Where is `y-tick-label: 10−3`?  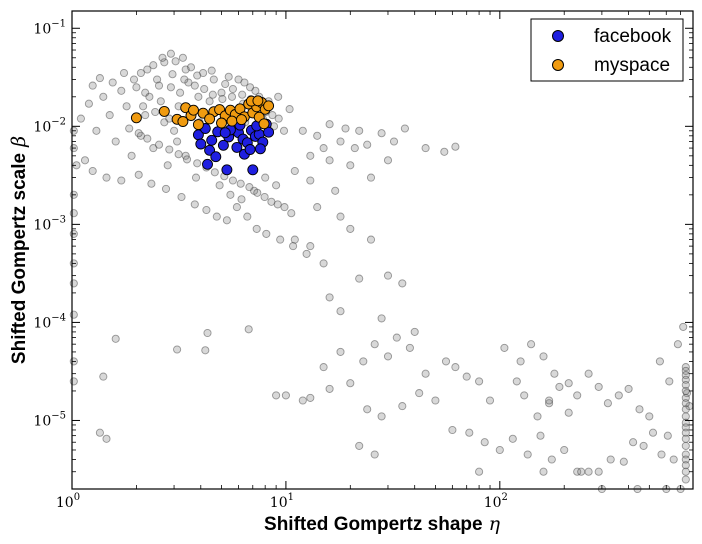 y-tick-label: 10−3 is located at coordinates (49, 223).